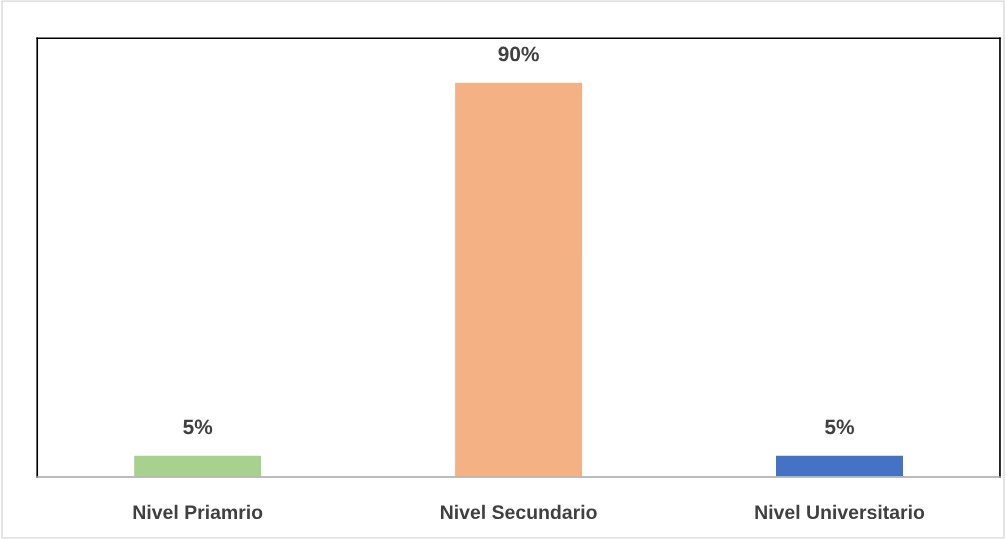 The image size is (1006, 539). Describe the element at coordinates (518, 54) in the screenshot. I see `data-label: 90%` at that location.